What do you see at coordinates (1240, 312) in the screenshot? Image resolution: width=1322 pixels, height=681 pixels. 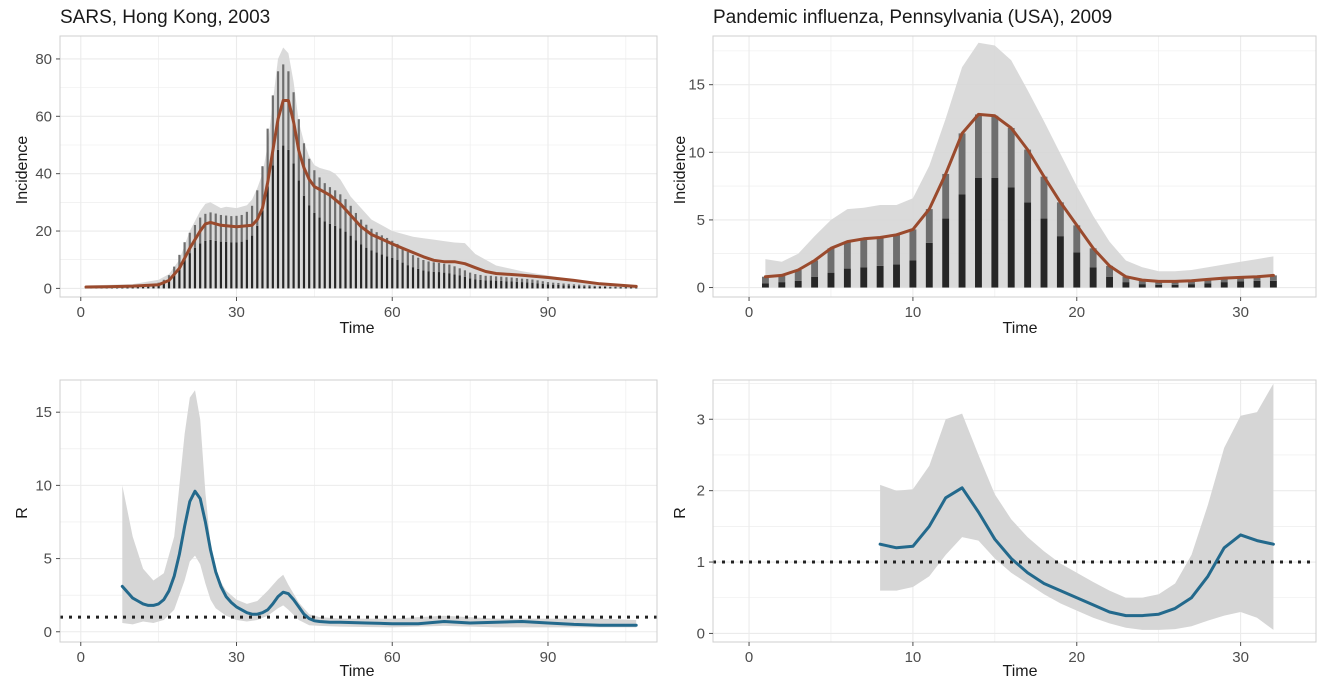 I see `flu-incidence-x-tick-label: 30` at bounding box center [1240, 312].